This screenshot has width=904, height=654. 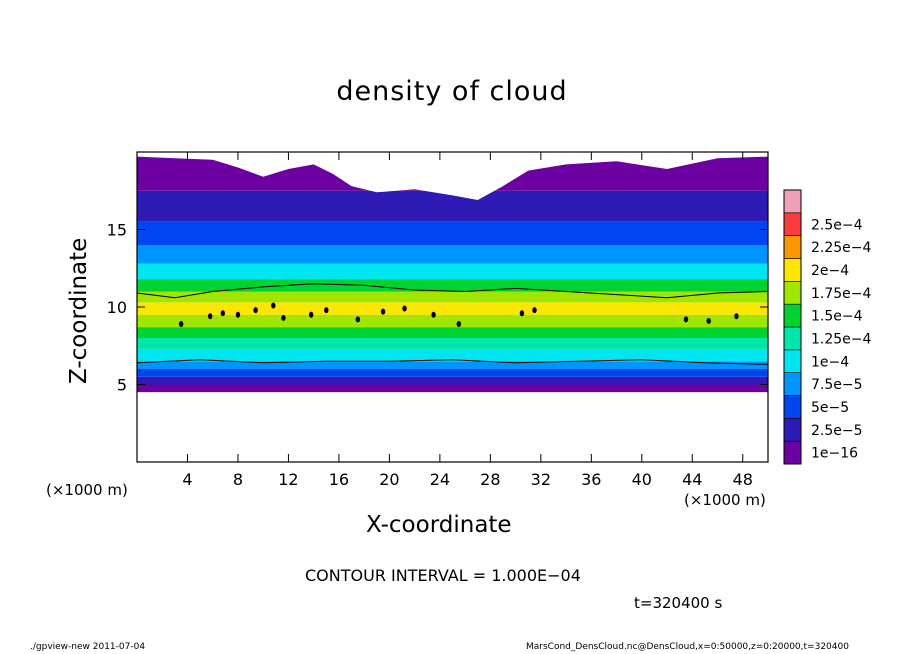 I want to click on y-tick-label: 15, so click(x=117, y=230).